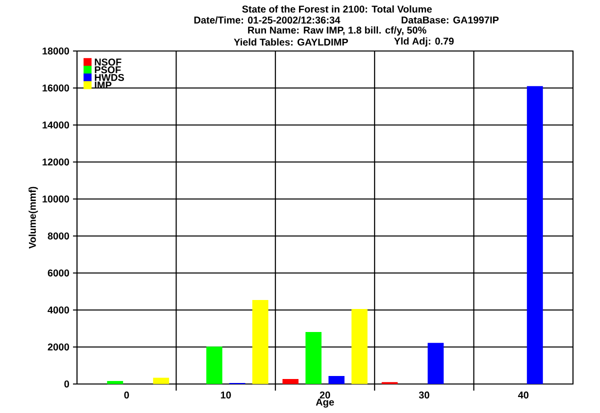  What do you see at coordinates (267, 20) in the screenshot?
I see `text: Date/Time: 01-25-2002/12:36:34` at bounding box center [267, 20].